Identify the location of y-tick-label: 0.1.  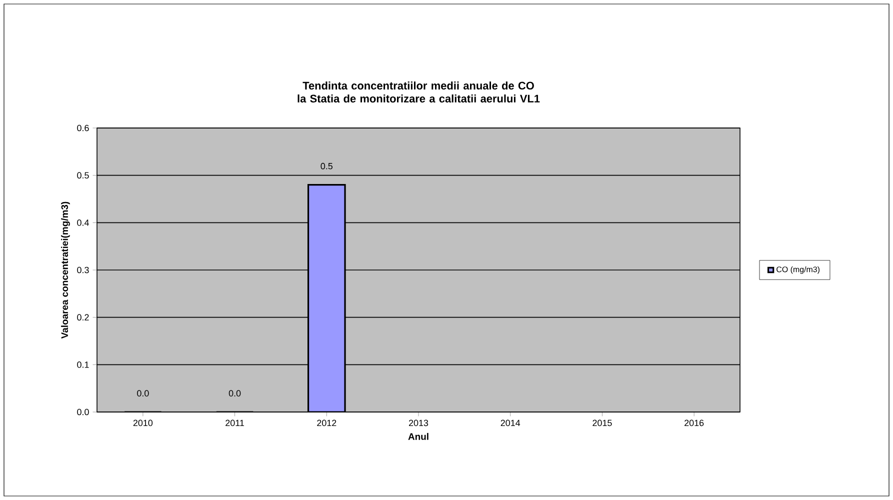
(83, 364).